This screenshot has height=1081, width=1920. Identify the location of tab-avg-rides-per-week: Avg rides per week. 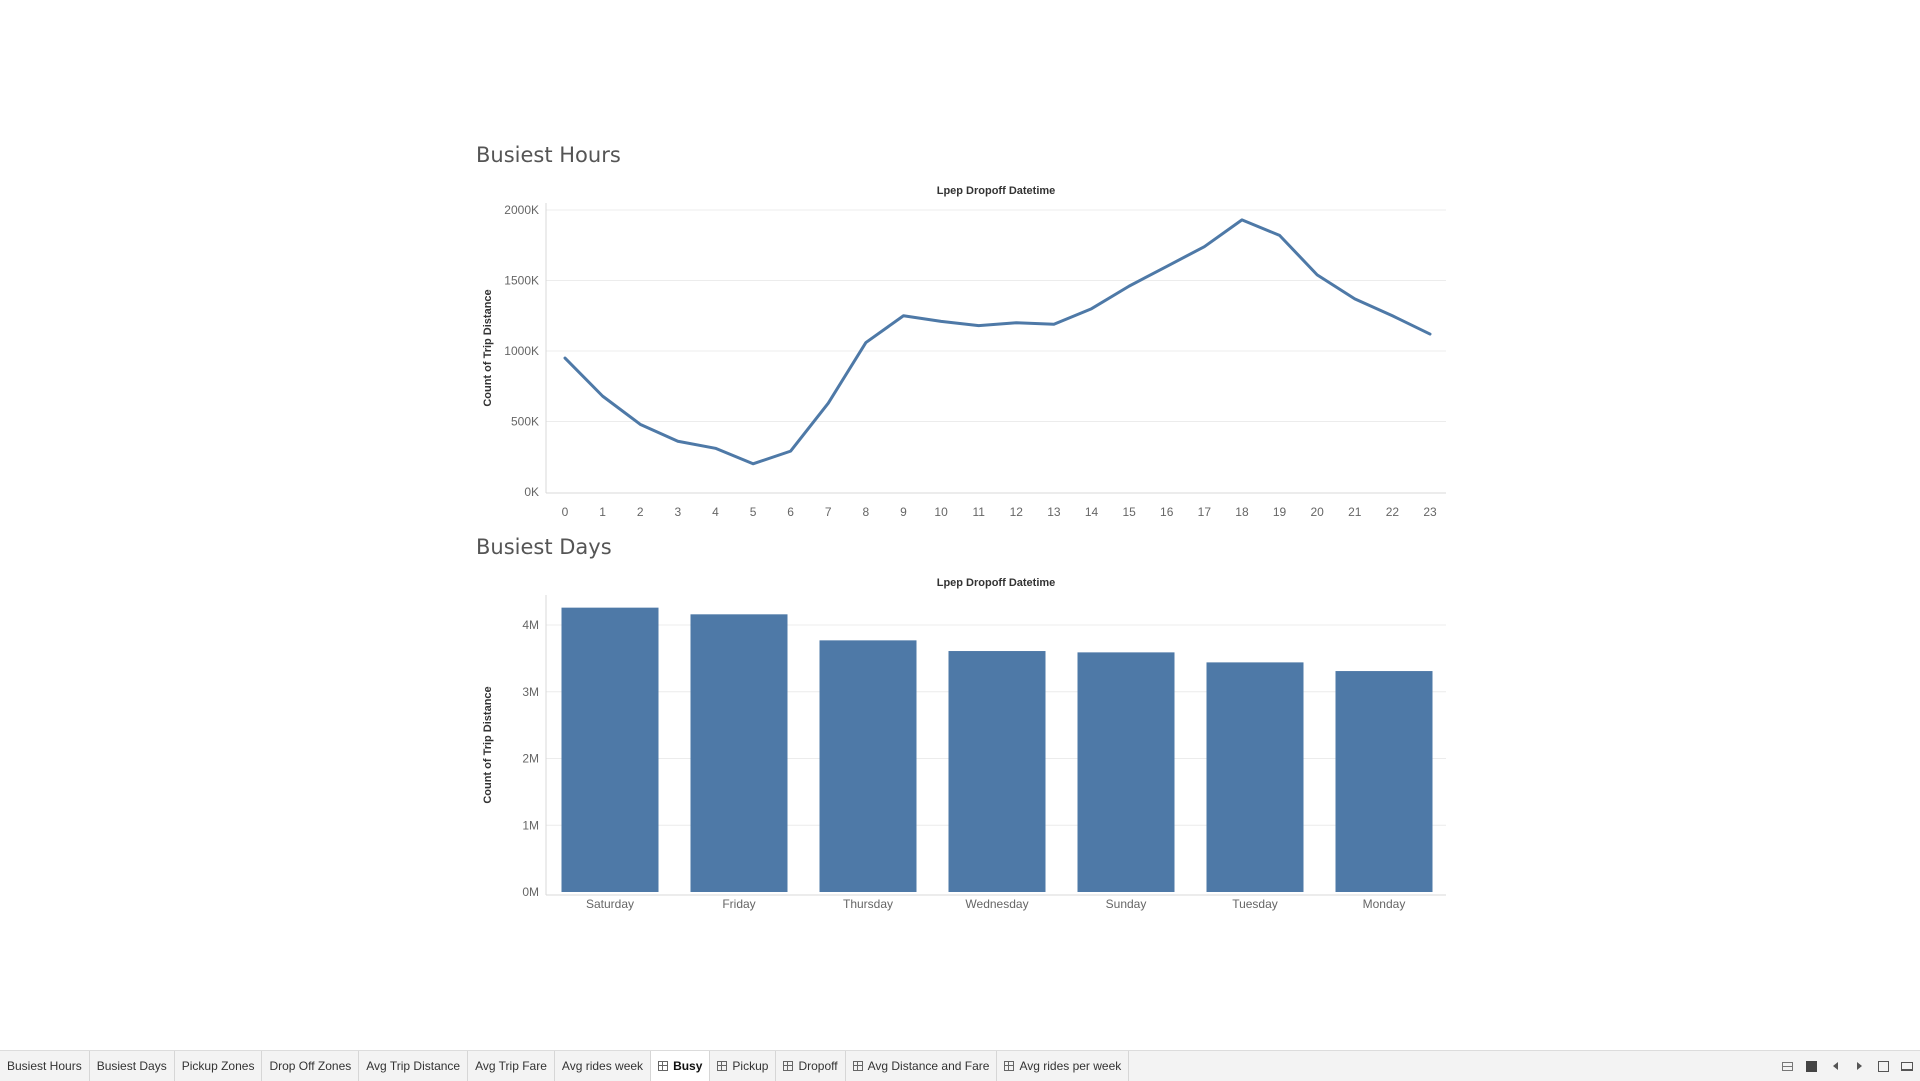
(1063, 1066).